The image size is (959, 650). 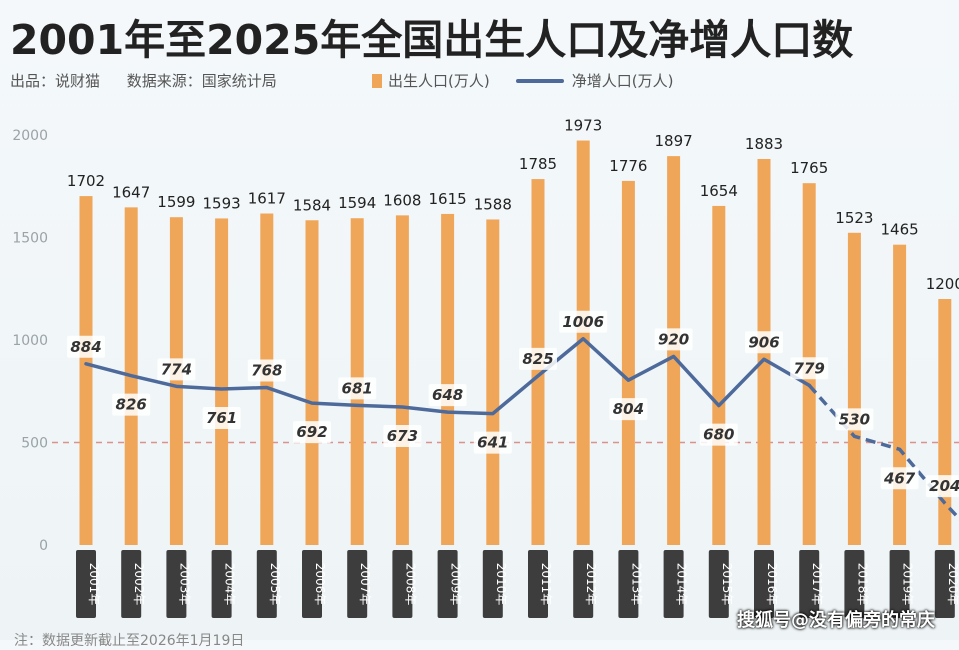 I want to click on chart-meta: 出品：说财猫 数据来源：国家统计局, so click(x=154, y=80).